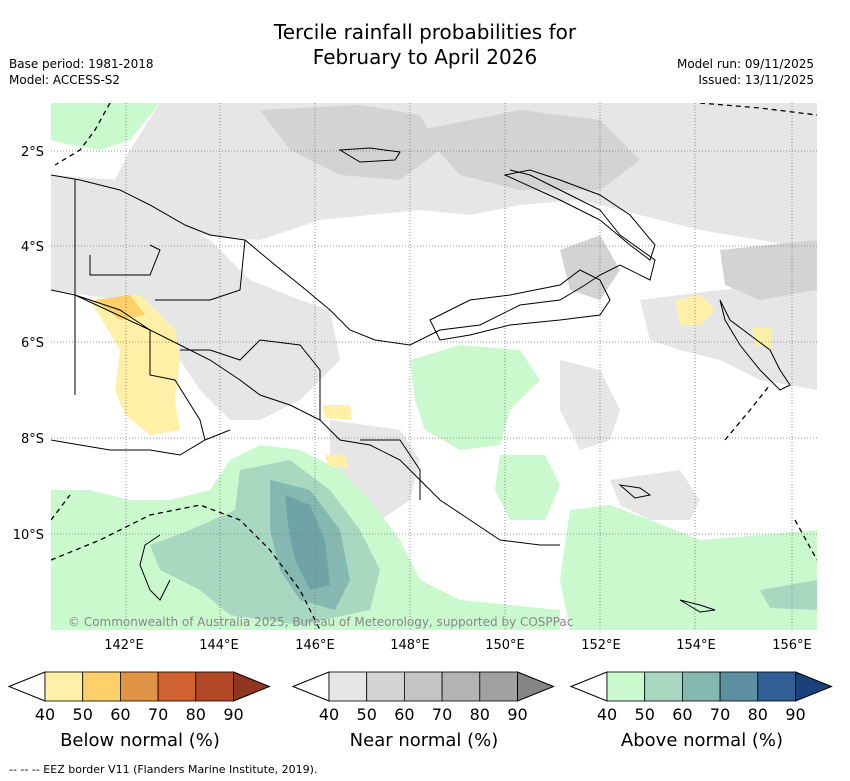 The height and width of the screenshot is (781, 850). Describe the element at coordinates (233, 714) in the screenshot. I see `below-normal-tick-90: 90` at that location.